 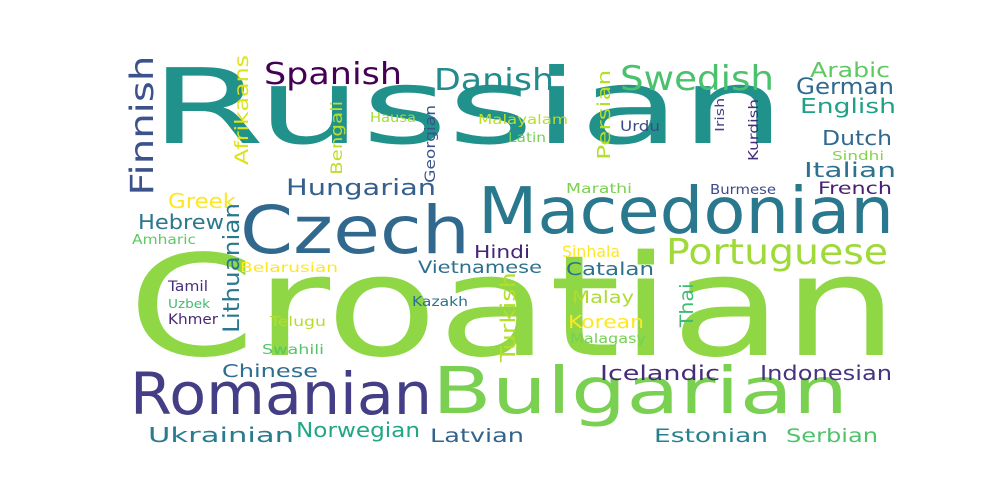 What do you see at coordinates (188, 287) in the screenshot?
I see `word-tamil: Tamil` at bounding box center [188, 287].